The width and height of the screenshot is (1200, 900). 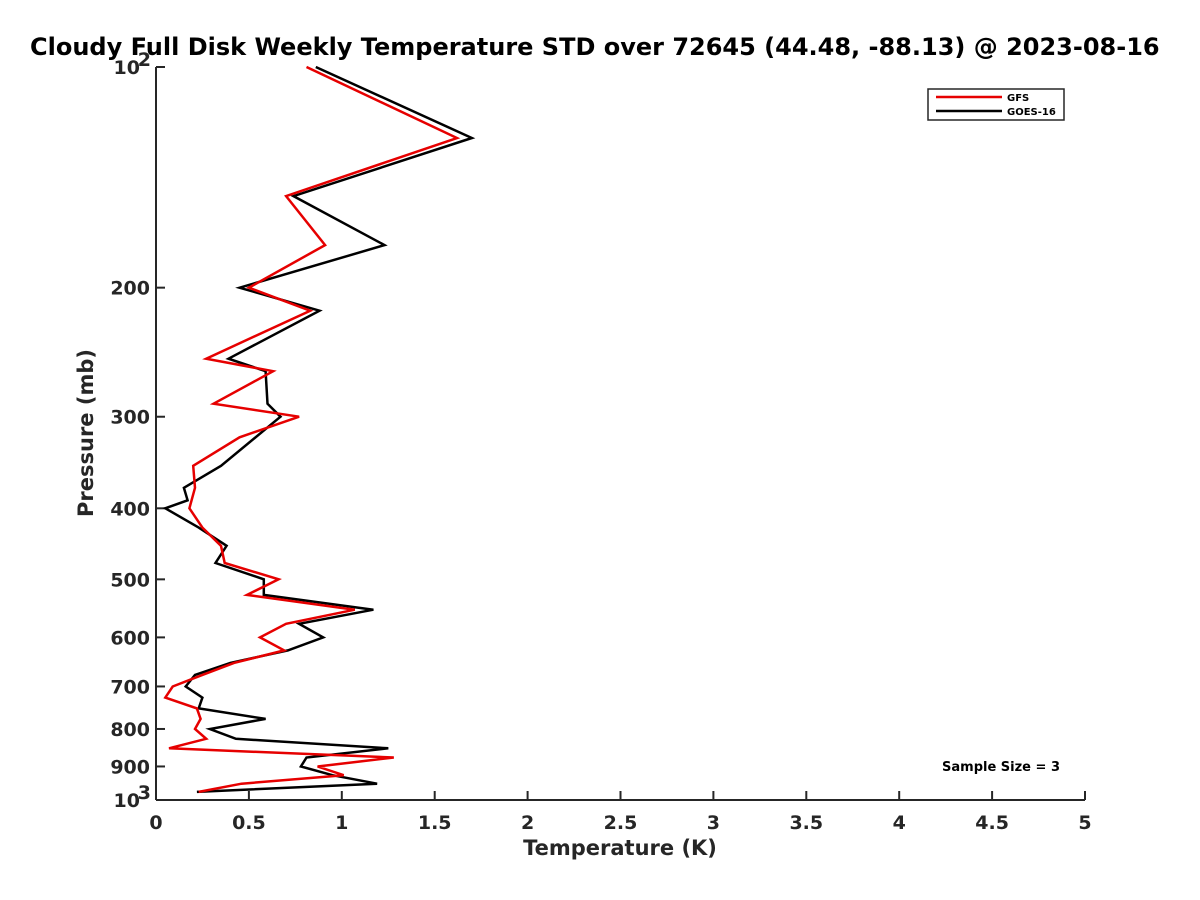 What do you see at coordinates (1084, 823) in the screenshot?
I see `x-tick-label: 5` at bounding box center [1084, 823].